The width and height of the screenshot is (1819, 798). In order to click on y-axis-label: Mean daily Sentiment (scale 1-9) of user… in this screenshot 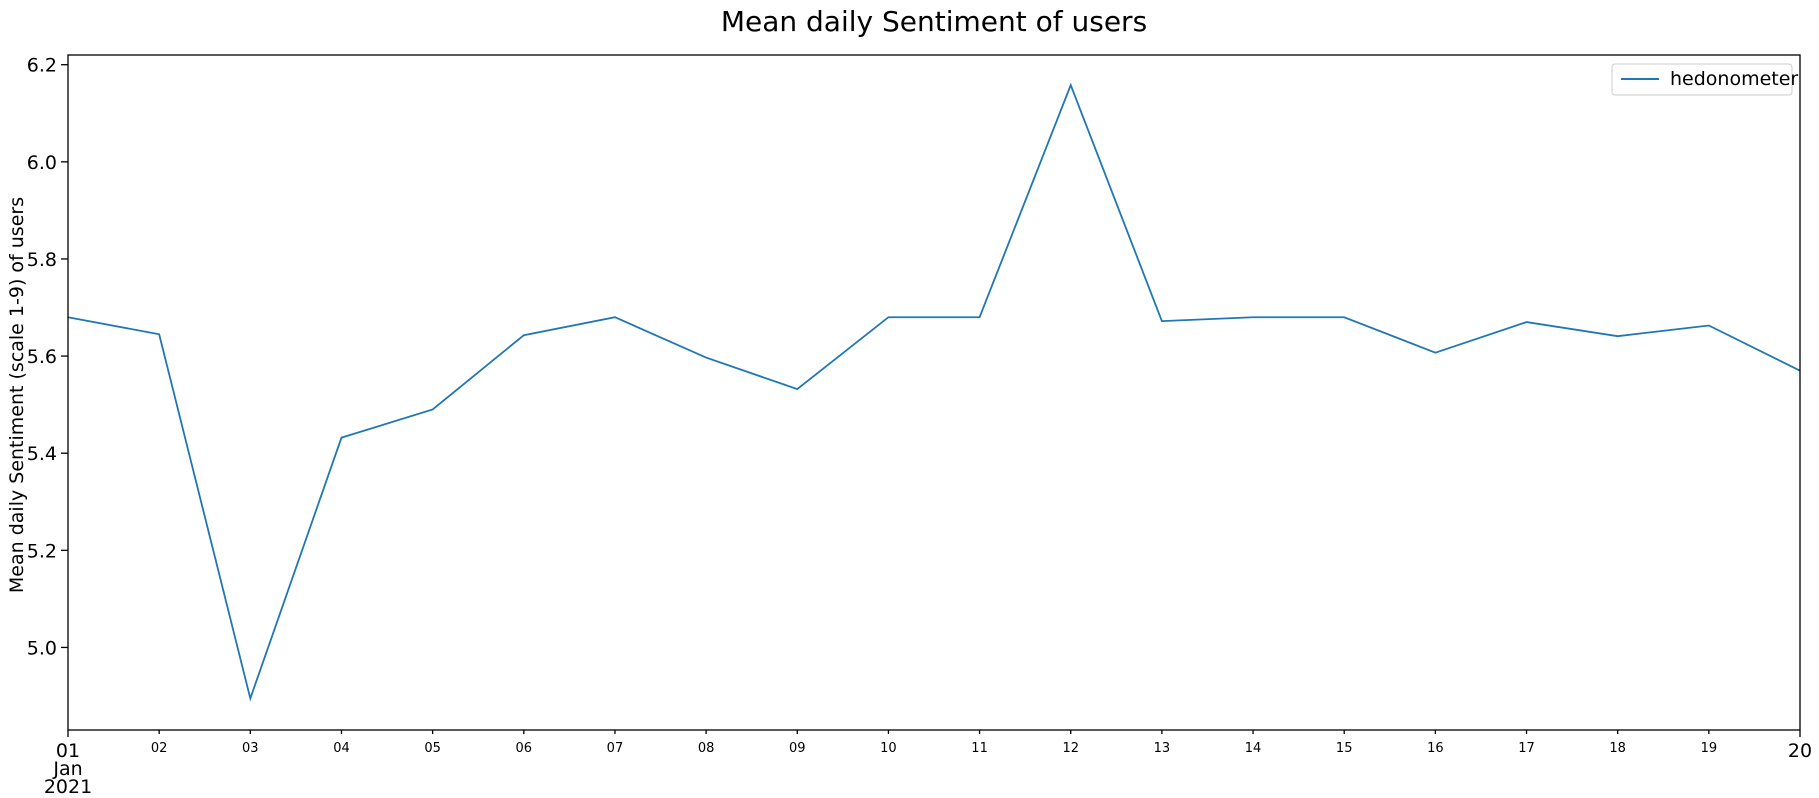, I will do `click(17, 395)`.